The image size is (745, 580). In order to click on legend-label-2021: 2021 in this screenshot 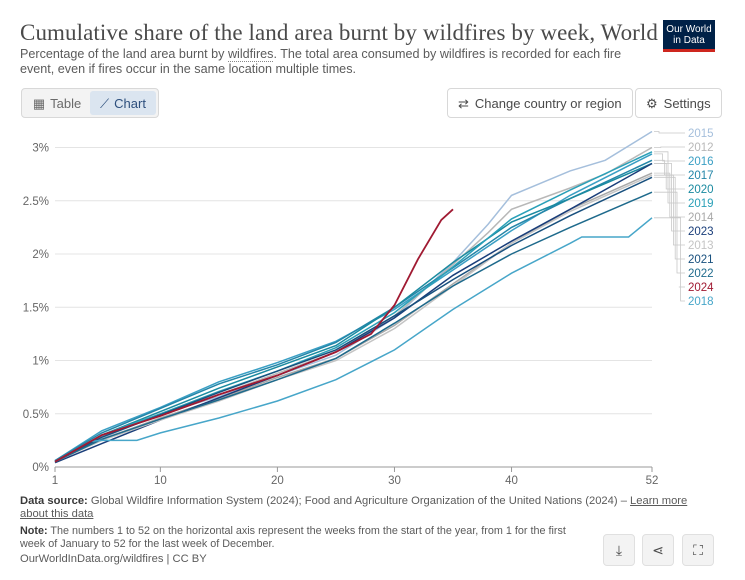, I will do `click(701, 260)`.